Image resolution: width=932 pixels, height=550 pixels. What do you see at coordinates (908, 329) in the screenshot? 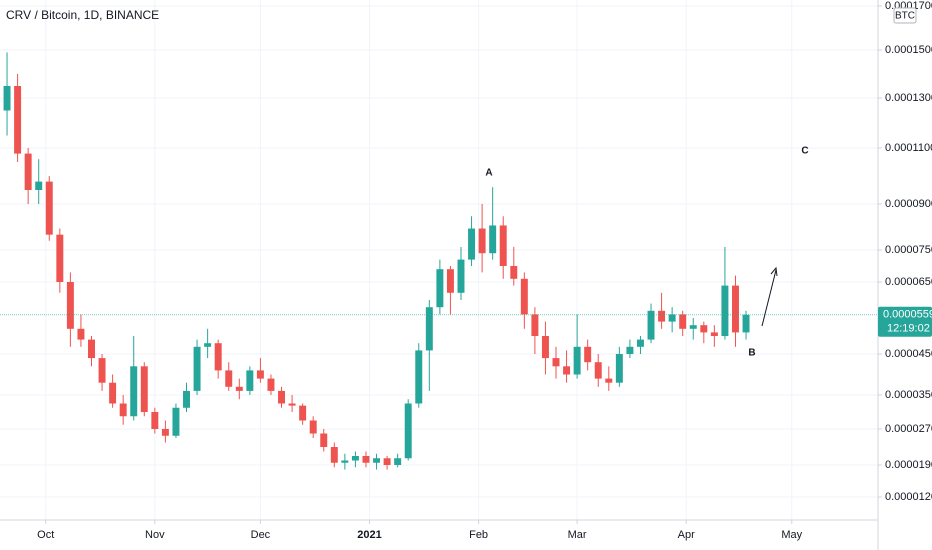
I see `countdown: 12:19:02` at bounding box center [908, 329].